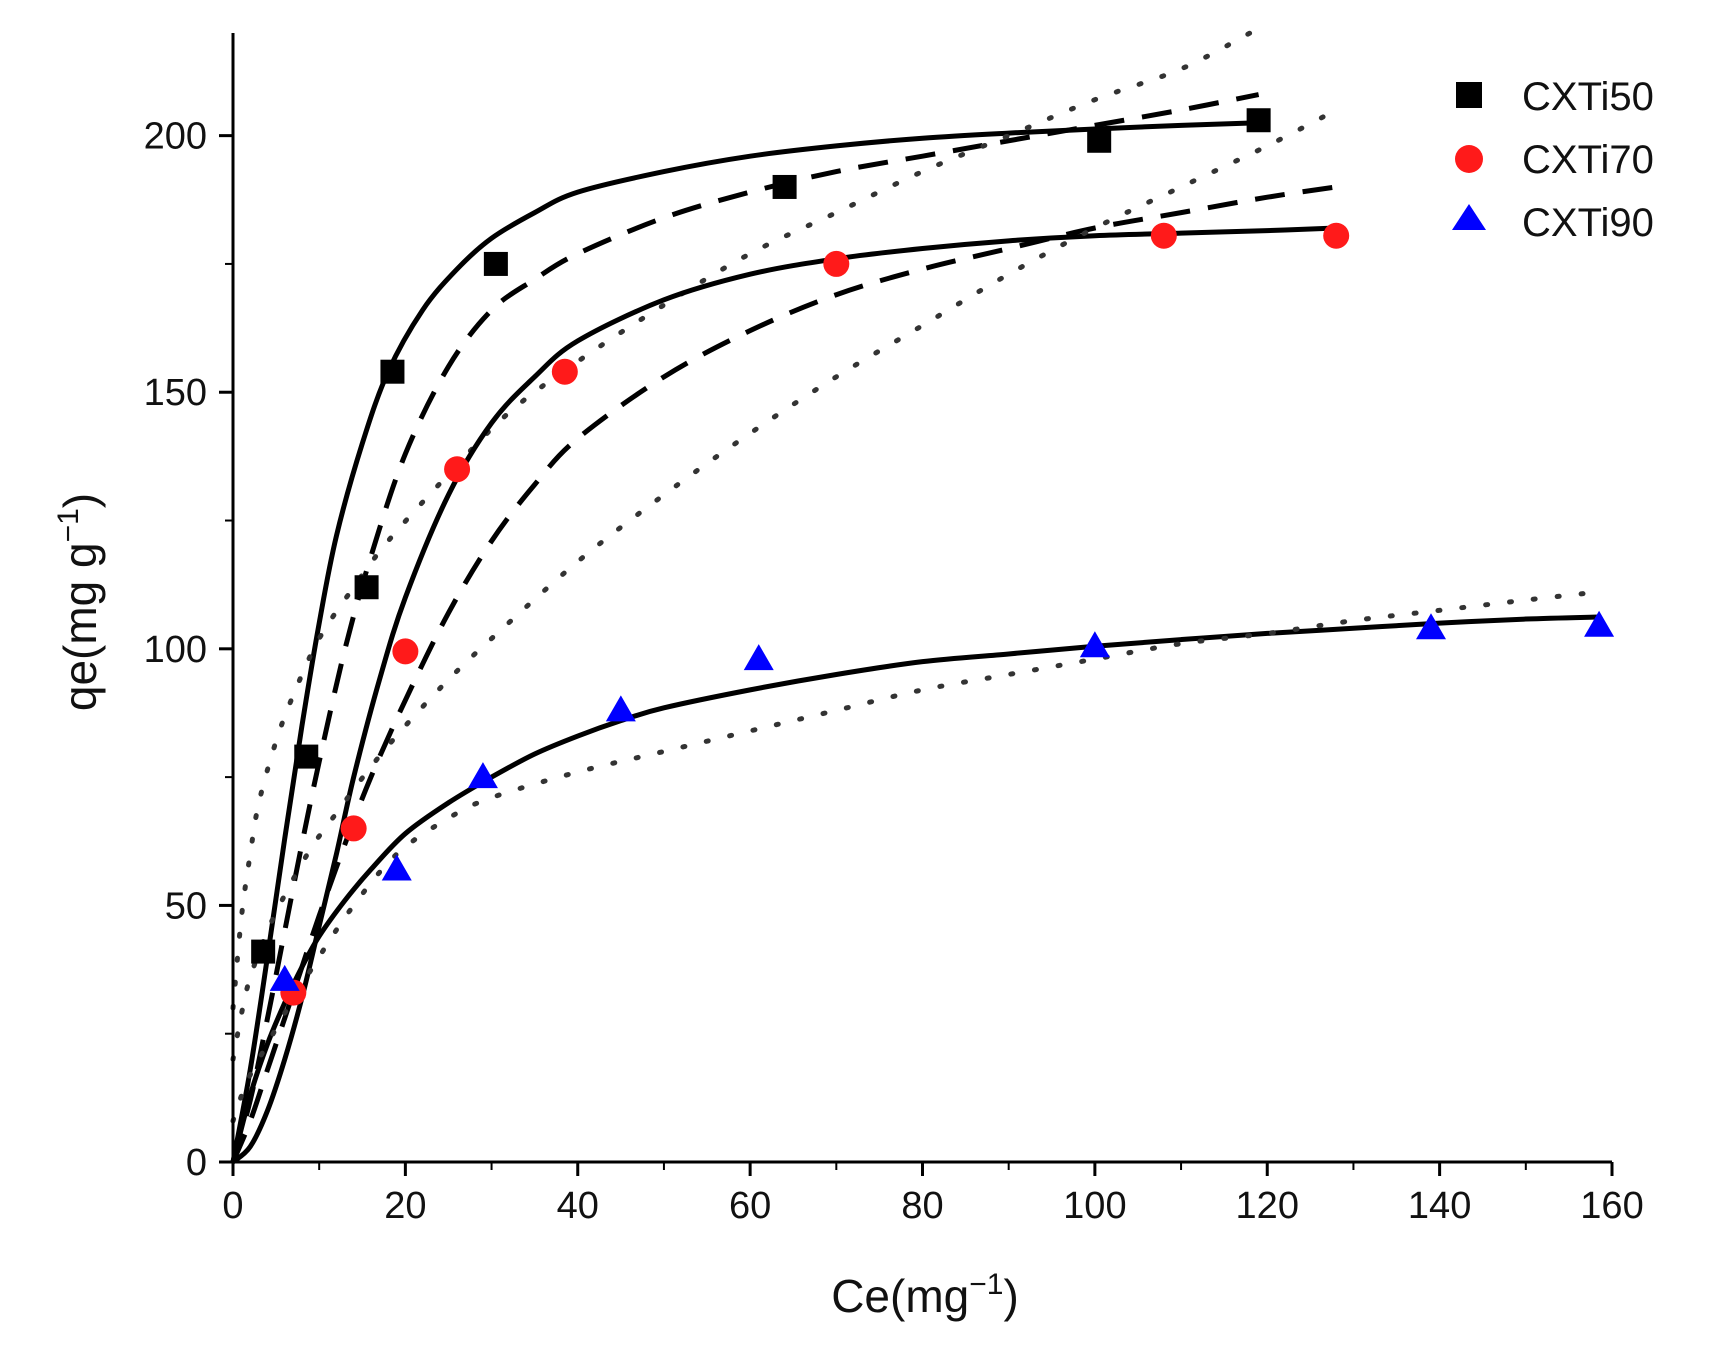 This screenshot has height=1346, width=1714. I want to click on x-tick-label: 140, so click(1439, 1206).